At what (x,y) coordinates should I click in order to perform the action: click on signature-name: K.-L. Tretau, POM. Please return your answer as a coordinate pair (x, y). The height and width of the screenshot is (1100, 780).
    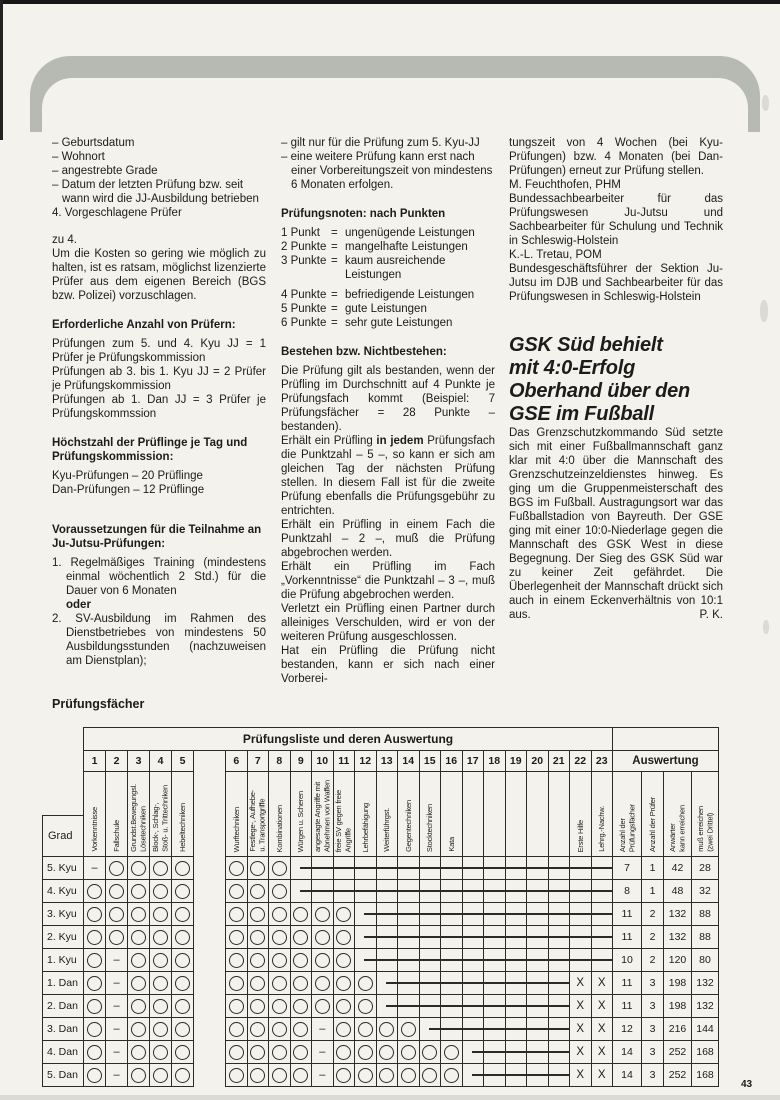
    Looking at the image, I should click on (555, 255).